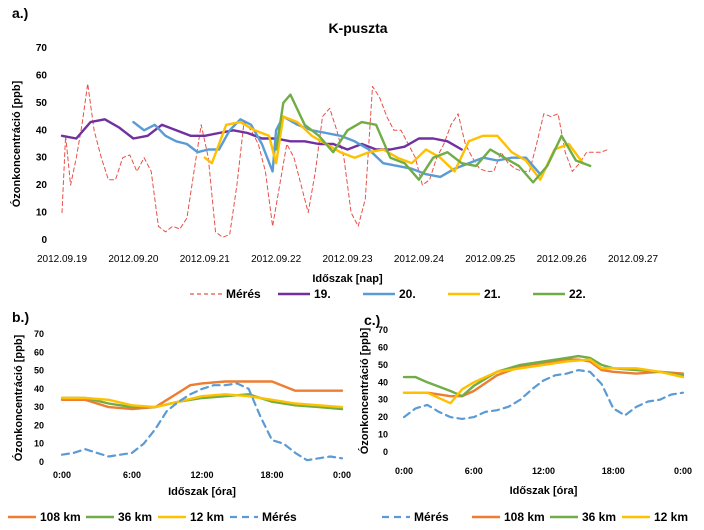 Image resolution: width=704 pixels, height=530 pixels. What do you see at coordinates (492, 294) in the screenshot?
I see `legend-label: 21.` at bounding box center [492, 294].